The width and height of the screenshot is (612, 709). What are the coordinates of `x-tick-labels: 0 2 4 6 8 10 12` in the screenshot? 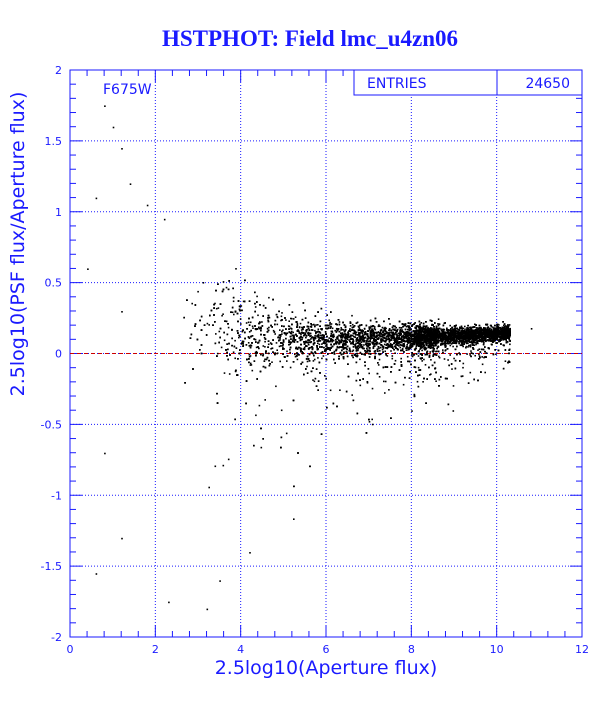 It's located at (328, 649).